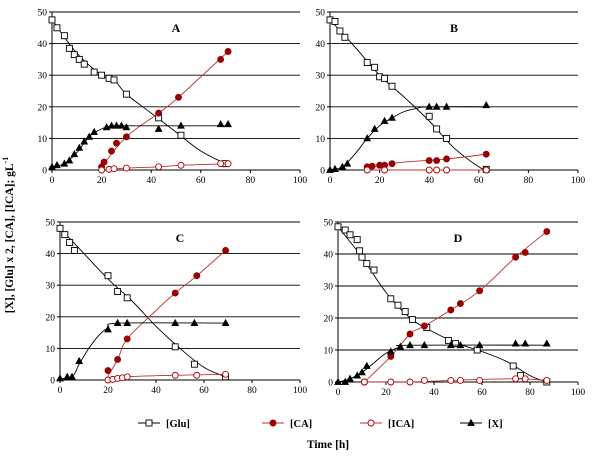 Image resolution: width=599 pixels, height=459 pixels. I want to click on legend-label: [ICA], so click(401, 424).